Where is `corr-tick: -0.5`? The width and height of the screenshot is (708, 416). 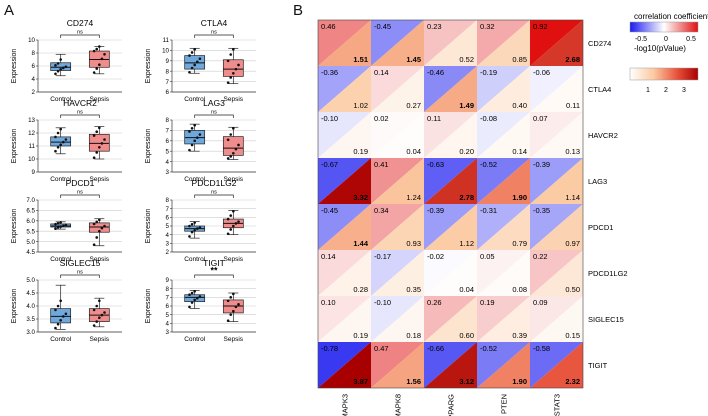 corr-tick: -0.5 is located at coordinates (641, 39).